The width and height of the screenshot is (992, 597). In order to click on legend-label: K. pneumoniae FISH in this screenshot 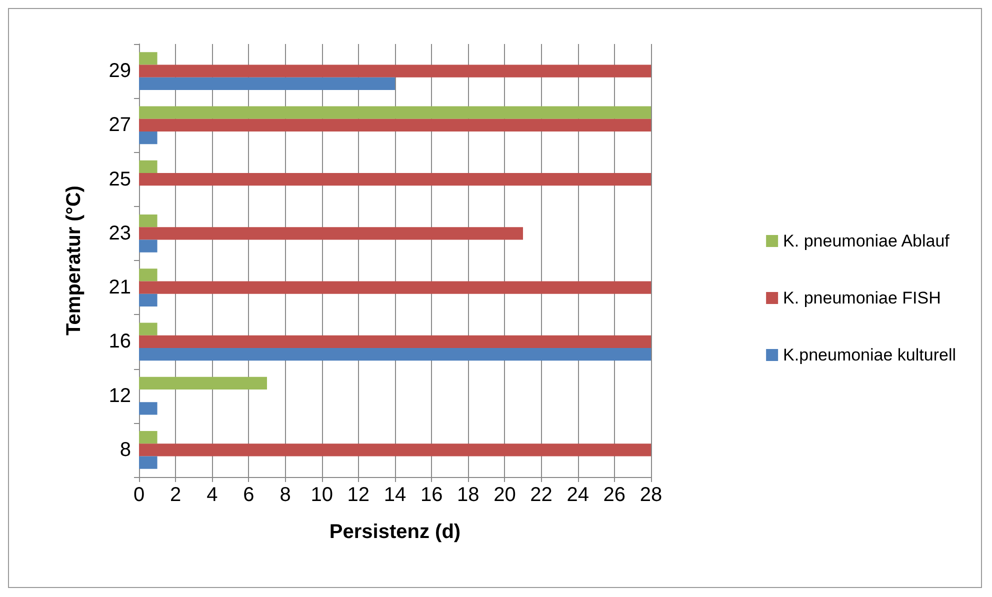, I will do `click(862, 298)`.